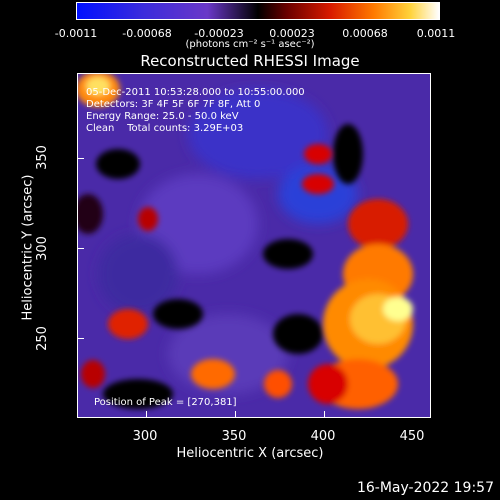 The width and height of the screenshot is (500, 500). Describe the element at coordinates (42, 338) in the screenshot. I see `y-tick-label: 250` at that location.